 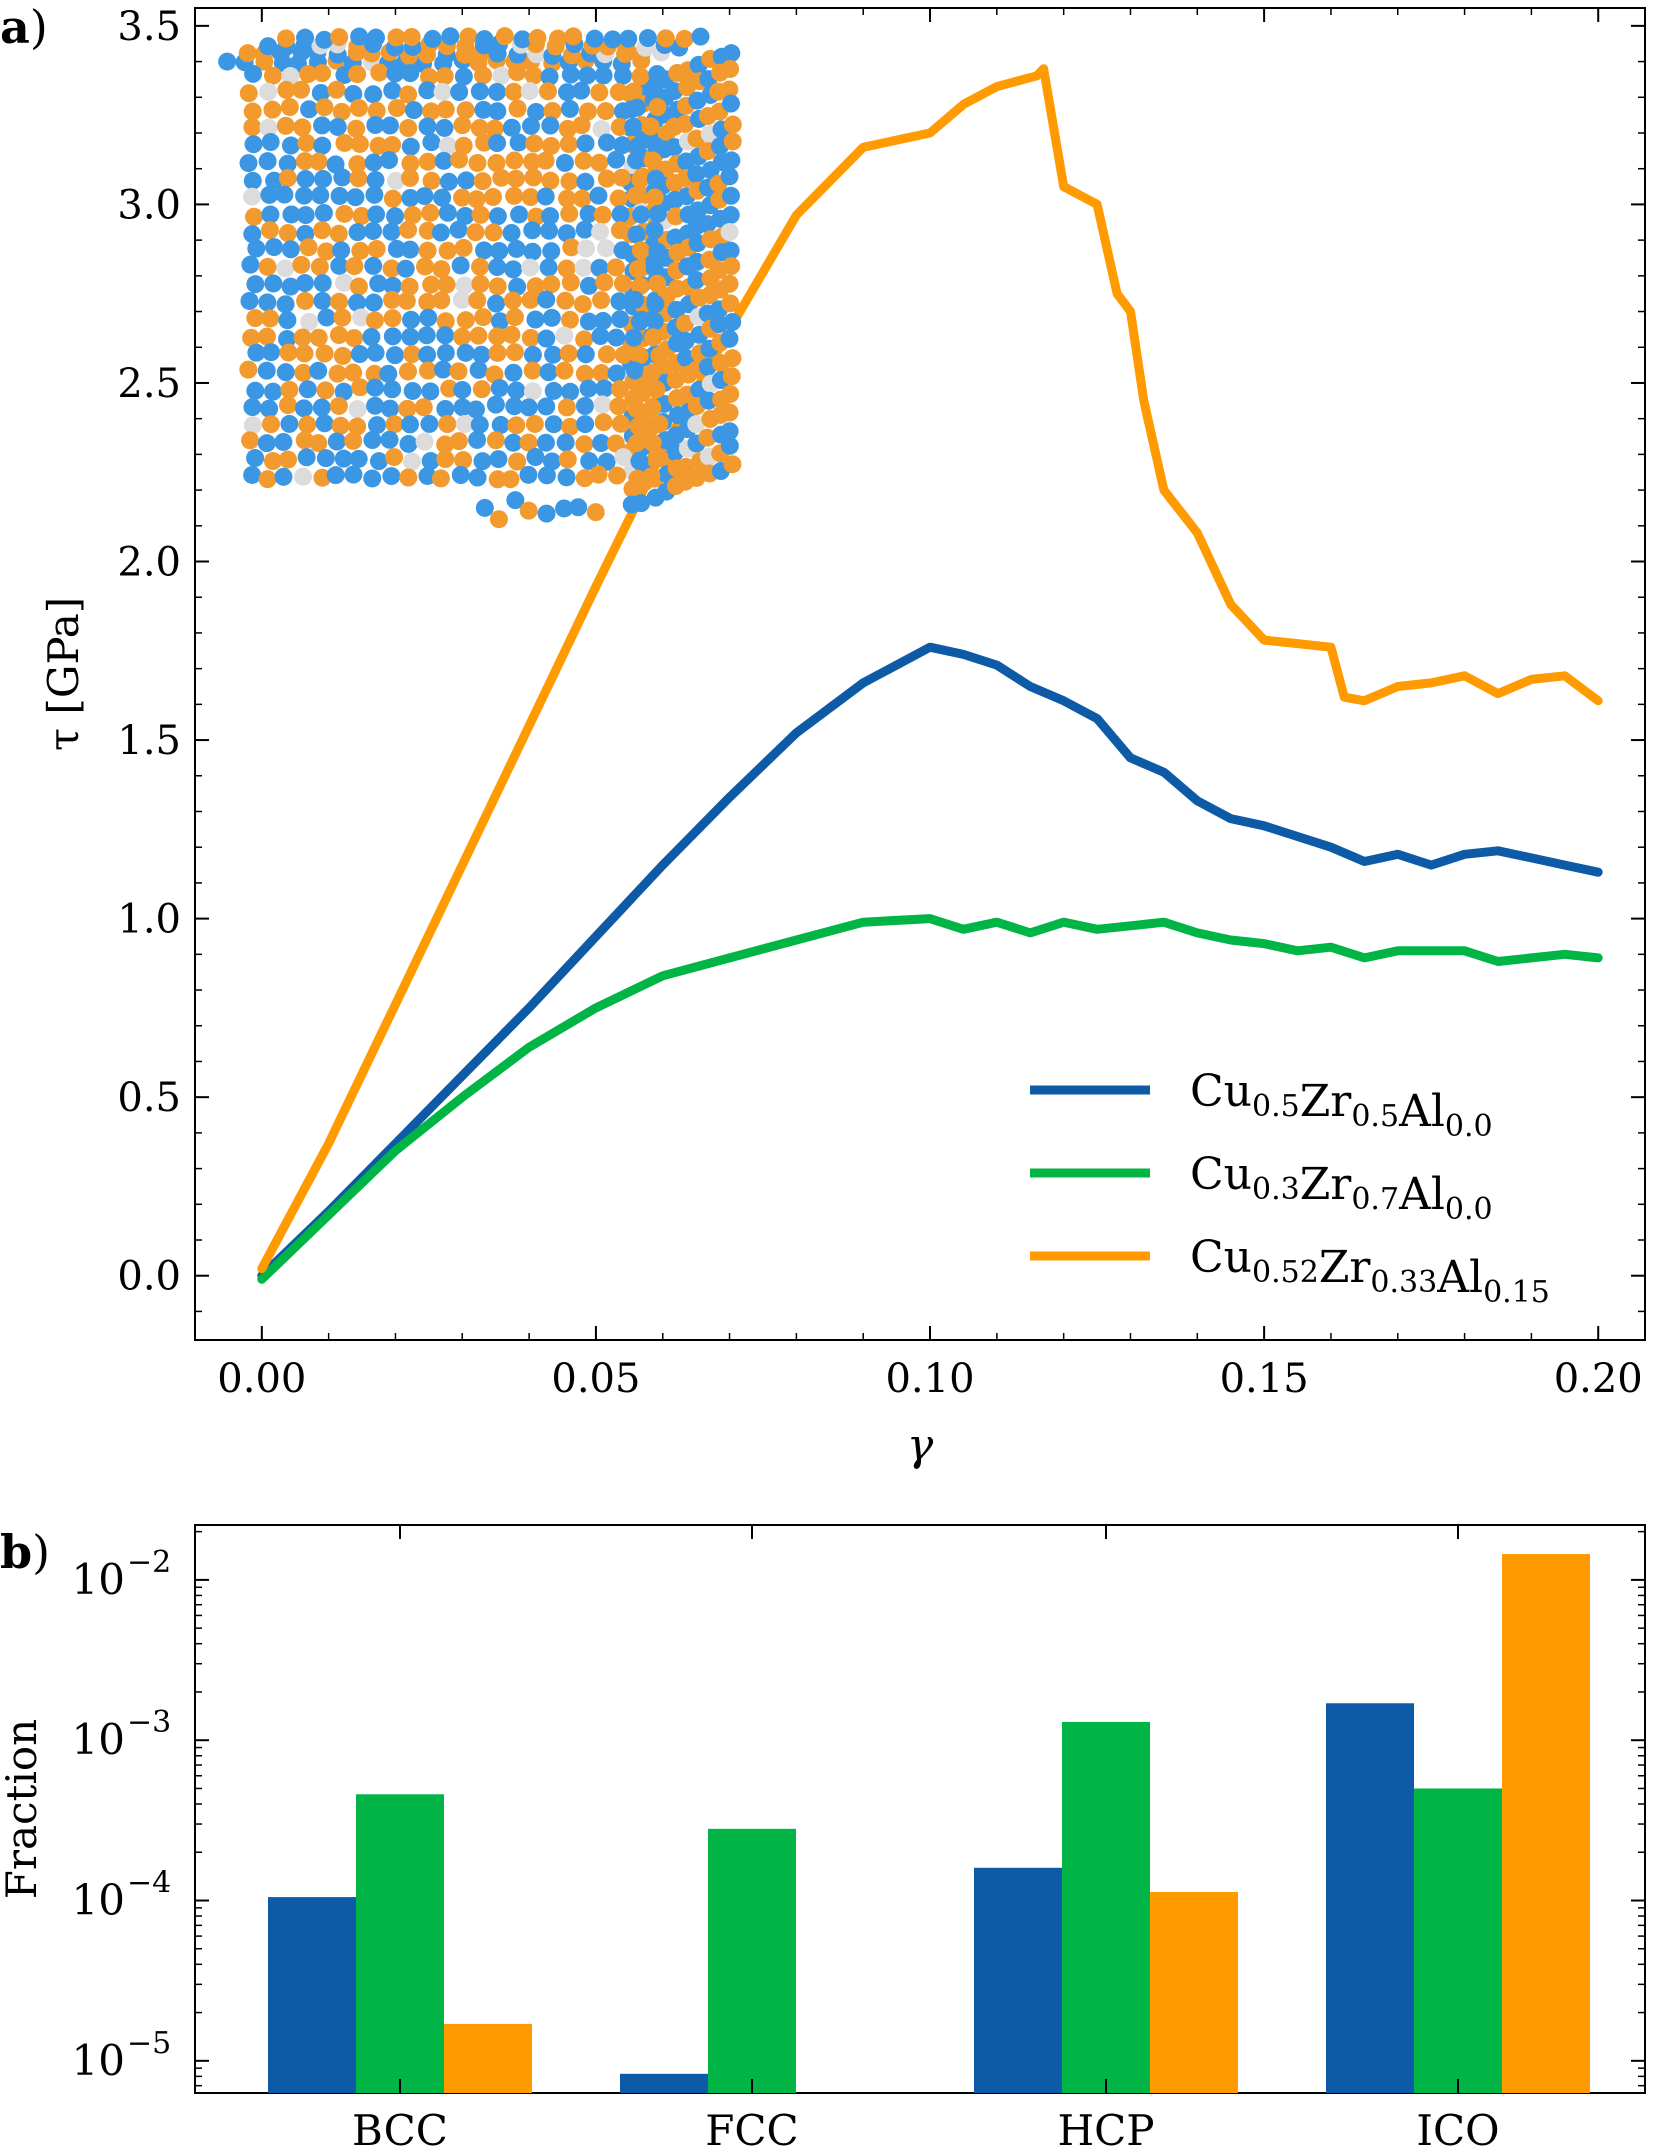 I want to click on panel-a-label: a), so click(x=24, y=27).